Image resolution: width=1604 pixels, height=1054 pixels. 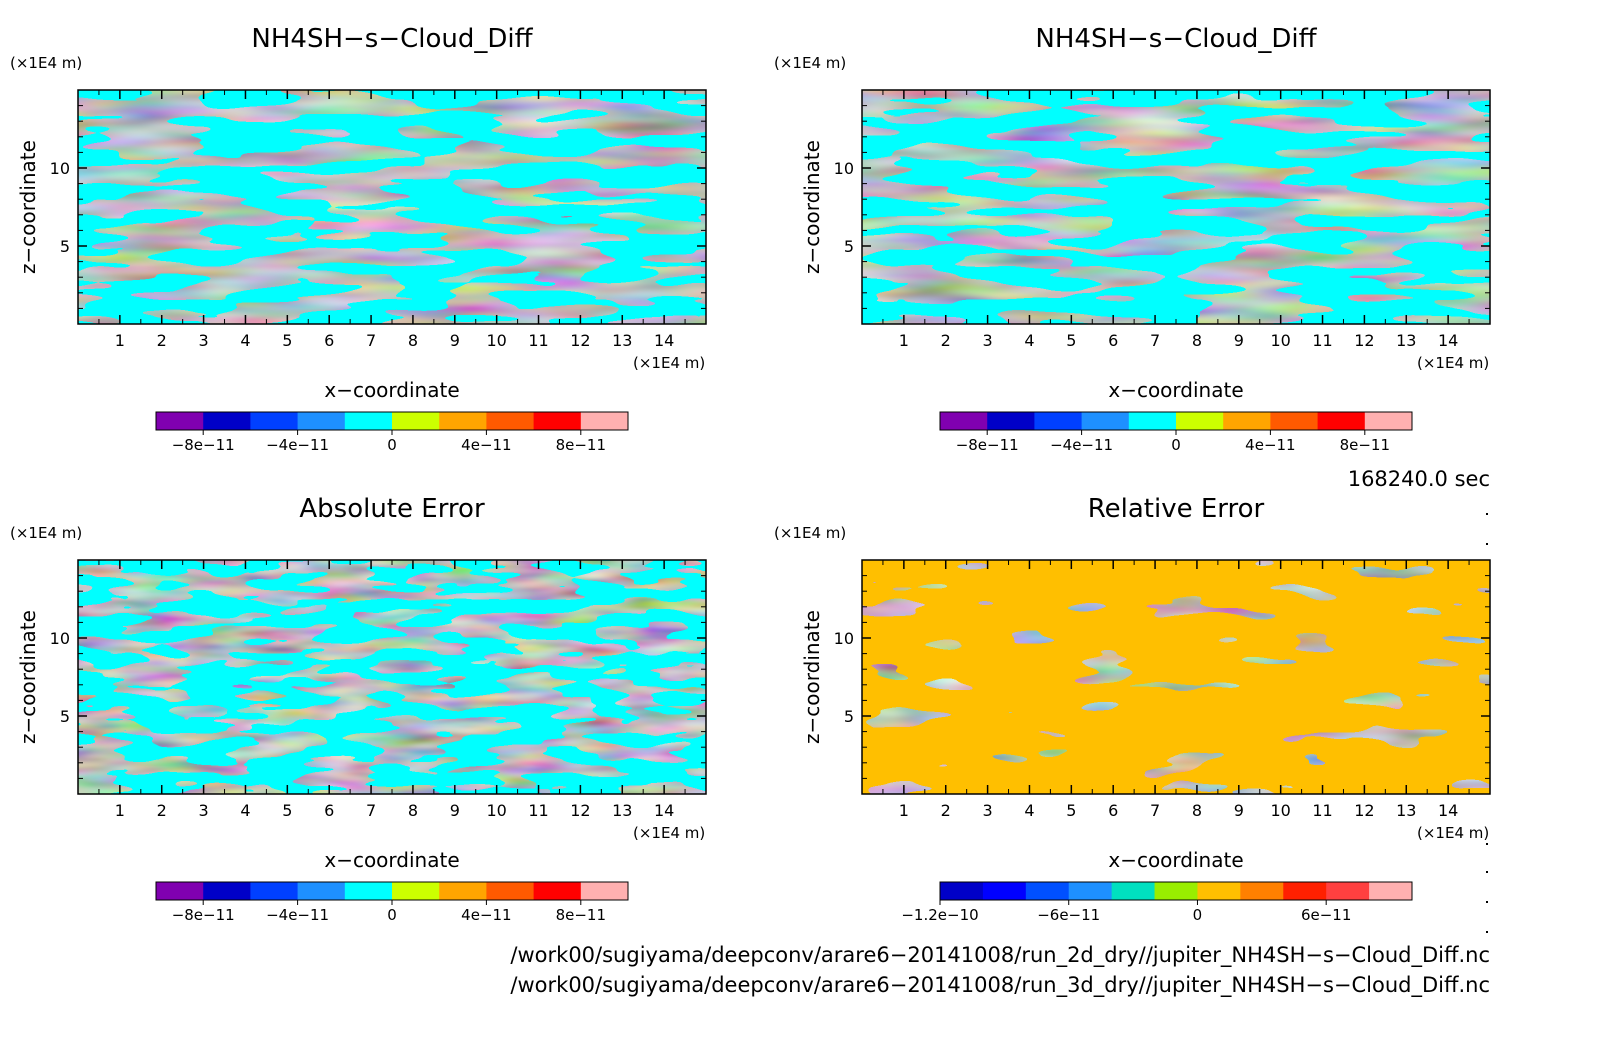 I want to click on panel-title: NH4SH−s−Cloud_Diff, so click(x=392, y=39).